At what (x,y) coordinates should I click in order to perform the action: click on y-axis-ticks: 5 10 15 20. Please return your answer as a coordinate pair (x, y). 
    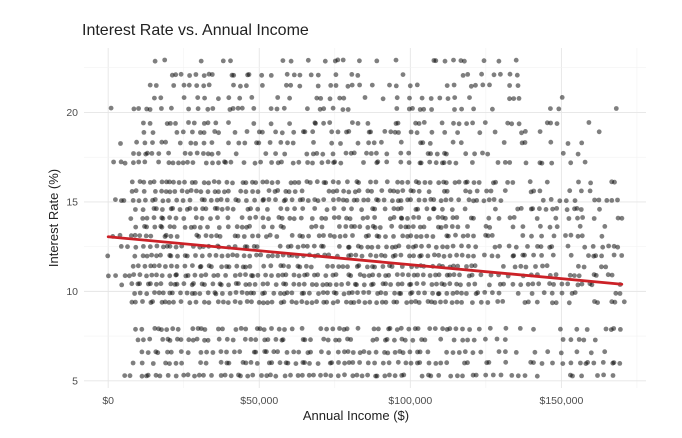
    Looking at the image, I should click on (72, 247).